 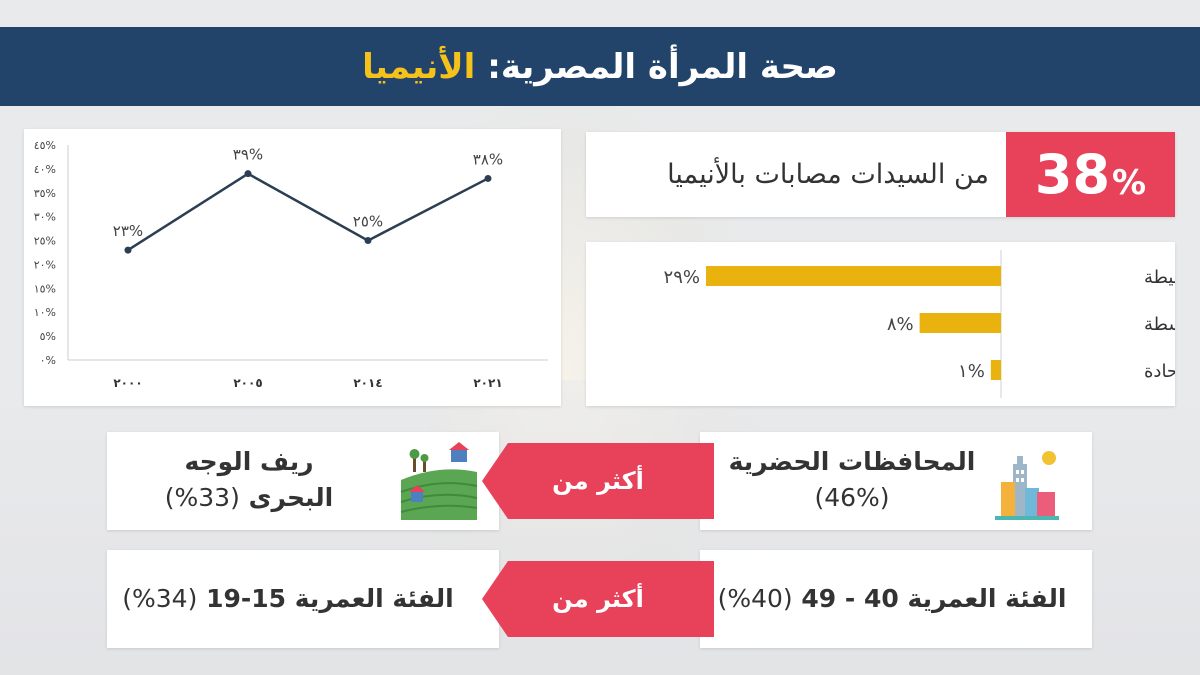 What do you see at coordinates (308, 212) in the screenshot?
I see `series-line` at bounding box center [308, 212].